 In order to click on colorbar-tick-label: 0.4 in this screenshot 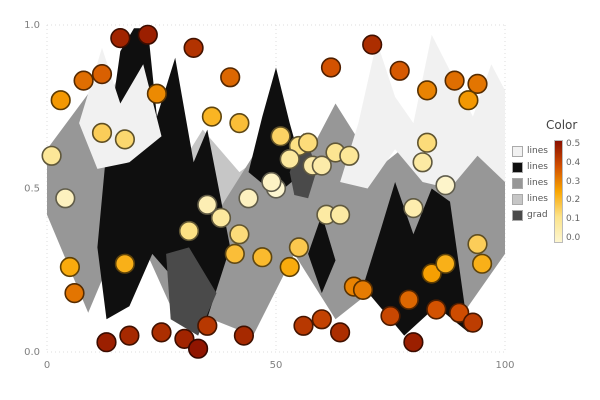, I will do `click(573, 162)`.